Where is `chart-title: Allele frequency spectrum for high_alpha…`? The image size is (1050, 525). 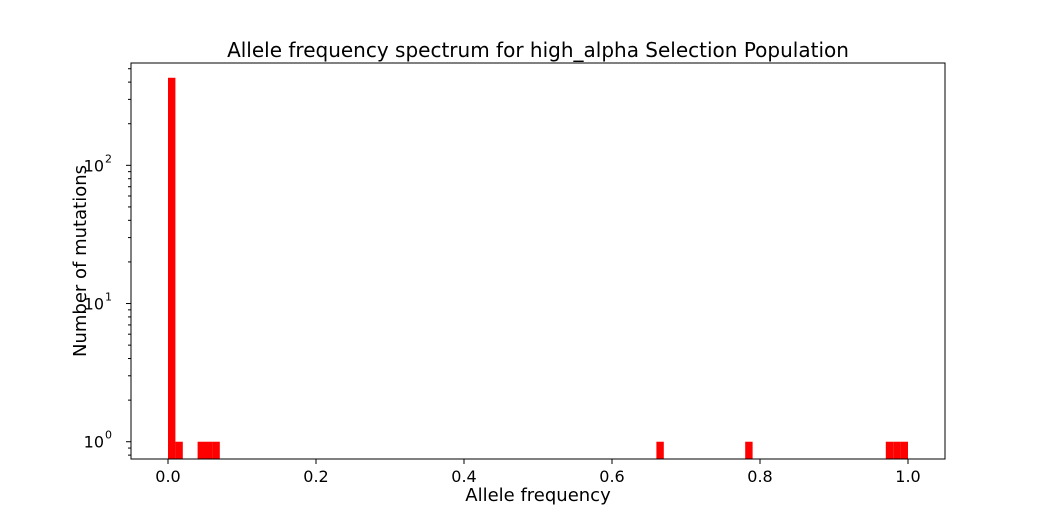
chart-title: Allele frequency spectrum for high_alpha… is located at coordinates (538, 50).